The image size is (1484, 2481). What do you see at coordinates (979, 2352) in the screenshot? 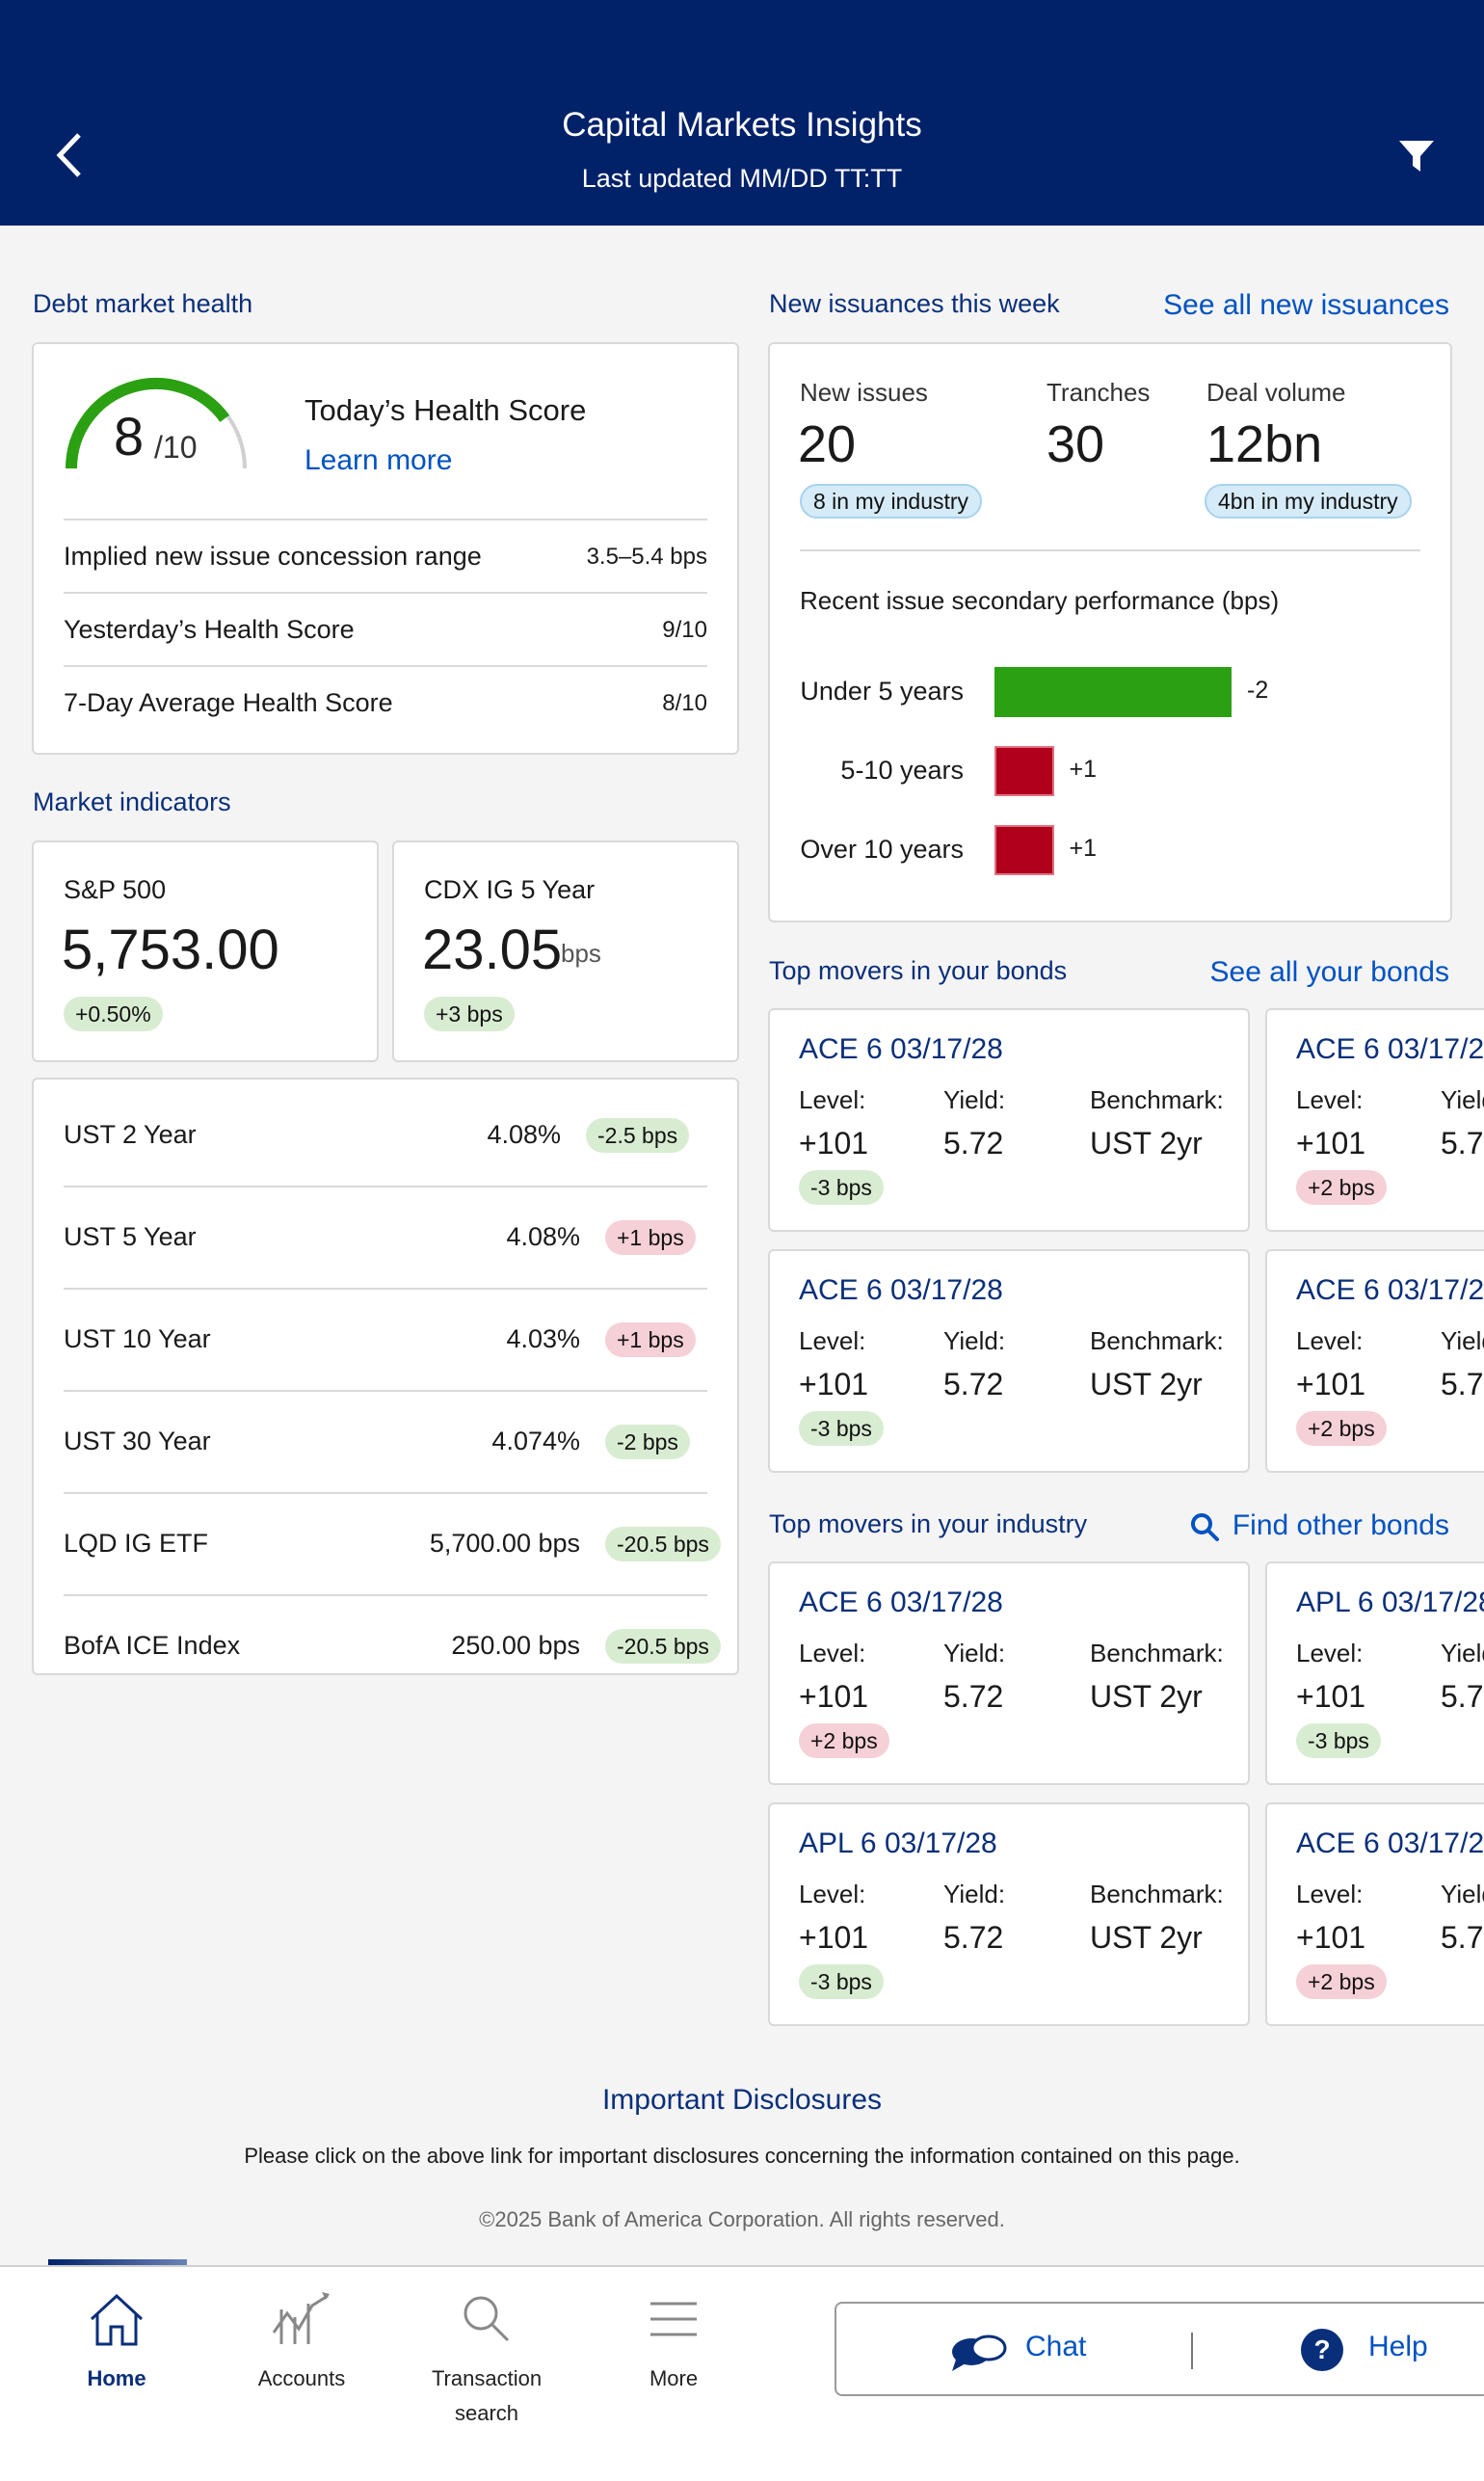
I see `chat-icon` at bounding box center [979, 2352].